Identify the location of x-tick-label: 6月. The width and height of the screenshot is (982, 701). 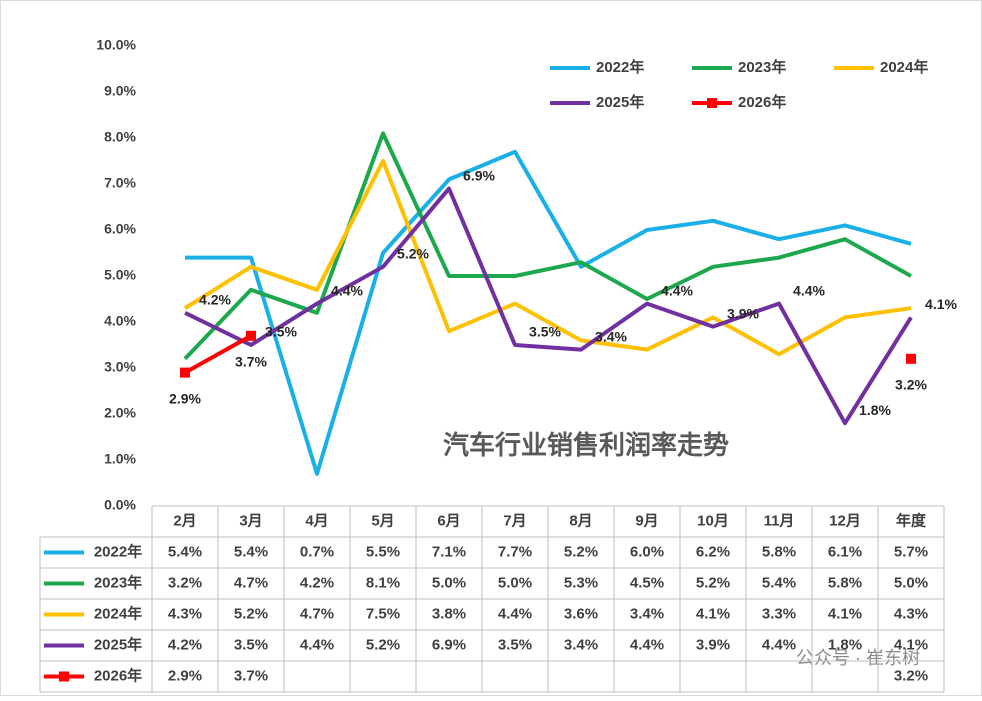
(448, 520).